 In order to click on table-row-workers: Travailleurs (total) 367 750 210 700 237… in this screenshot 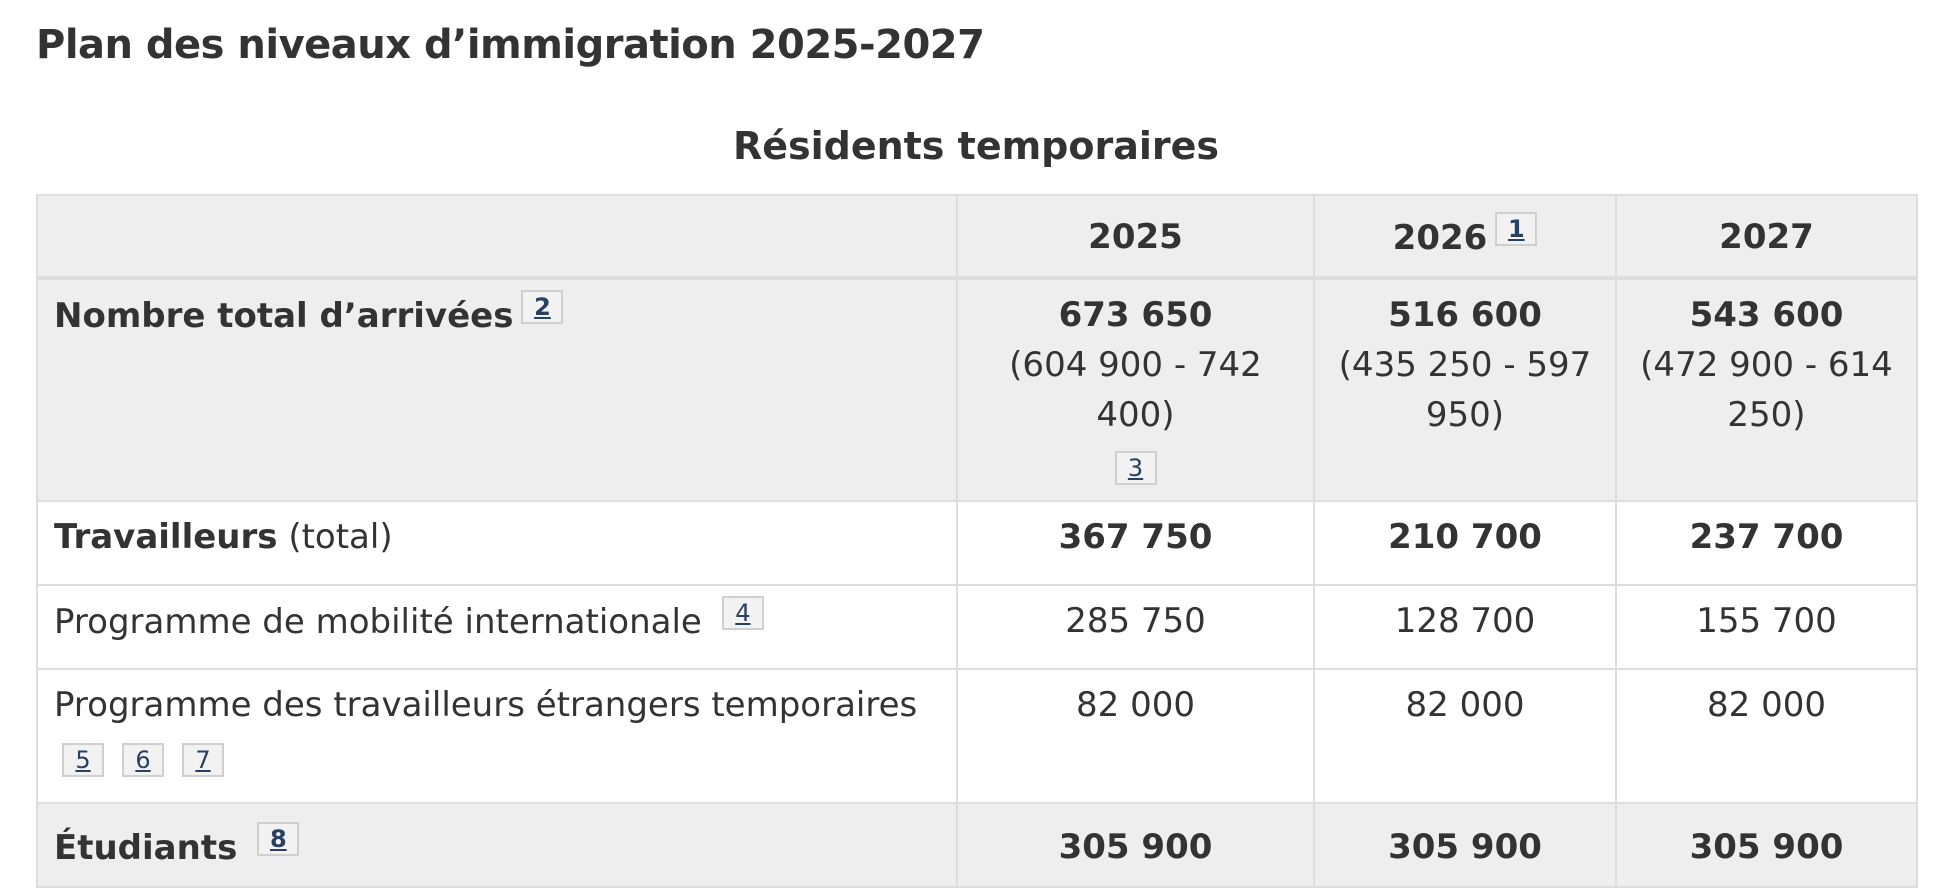, I will do `click(977, 543)`.